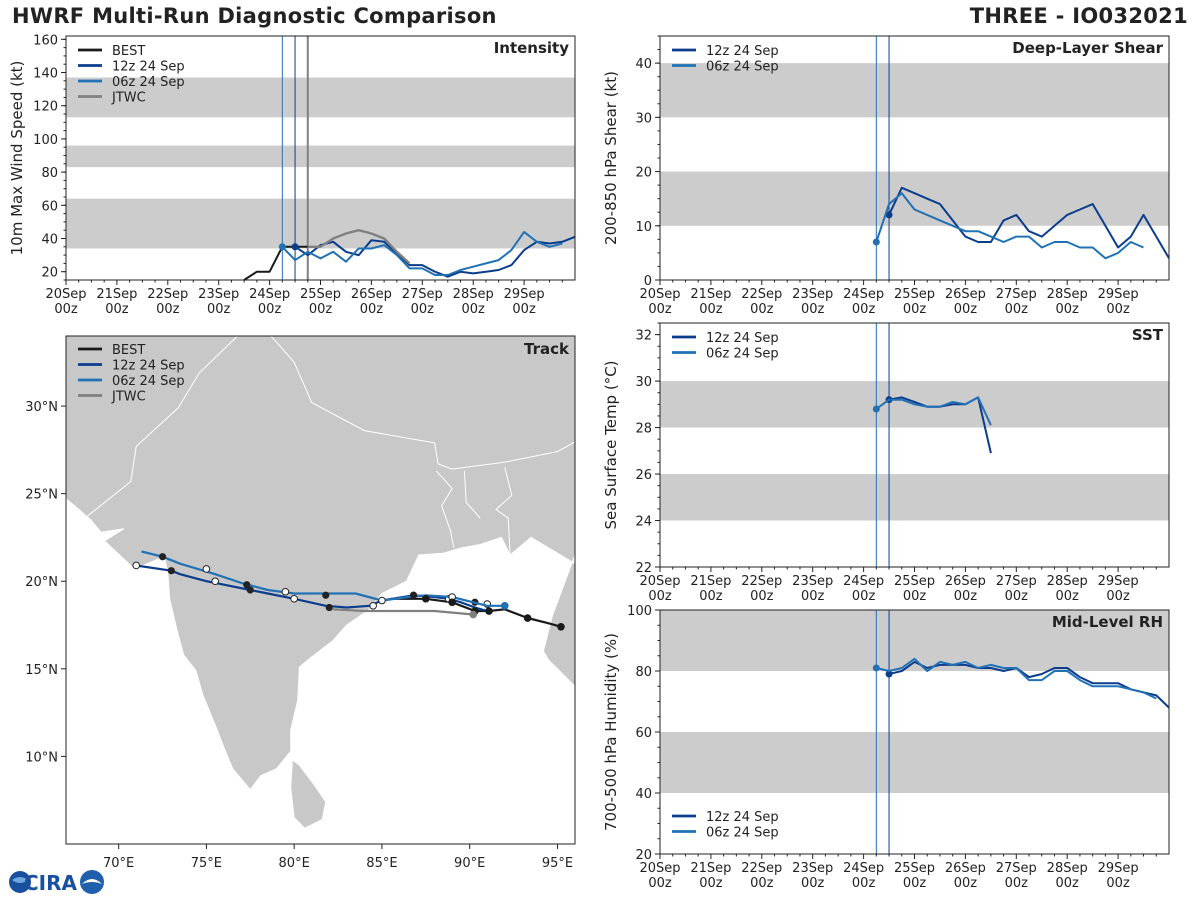 The height and width of the screenshot is (900, 1200). What do you see at coordinates (49, 173) in the screenshot?
I see `intensity-ytick-label: 80` at bounding box center [49, 173].